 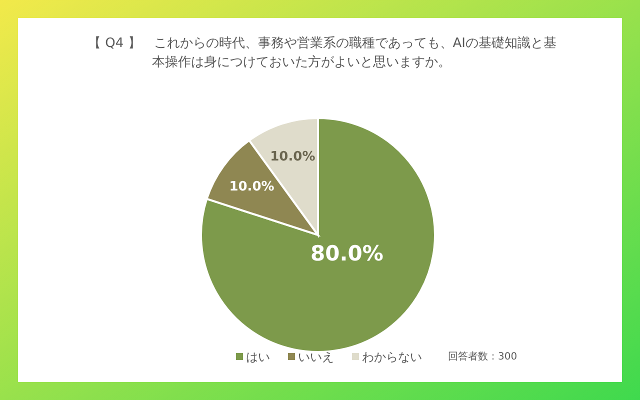 What do you see at coordinates (316, 357) in the screenshot?
I see `legend-label: いいえ` at bounding box center [316, 357].